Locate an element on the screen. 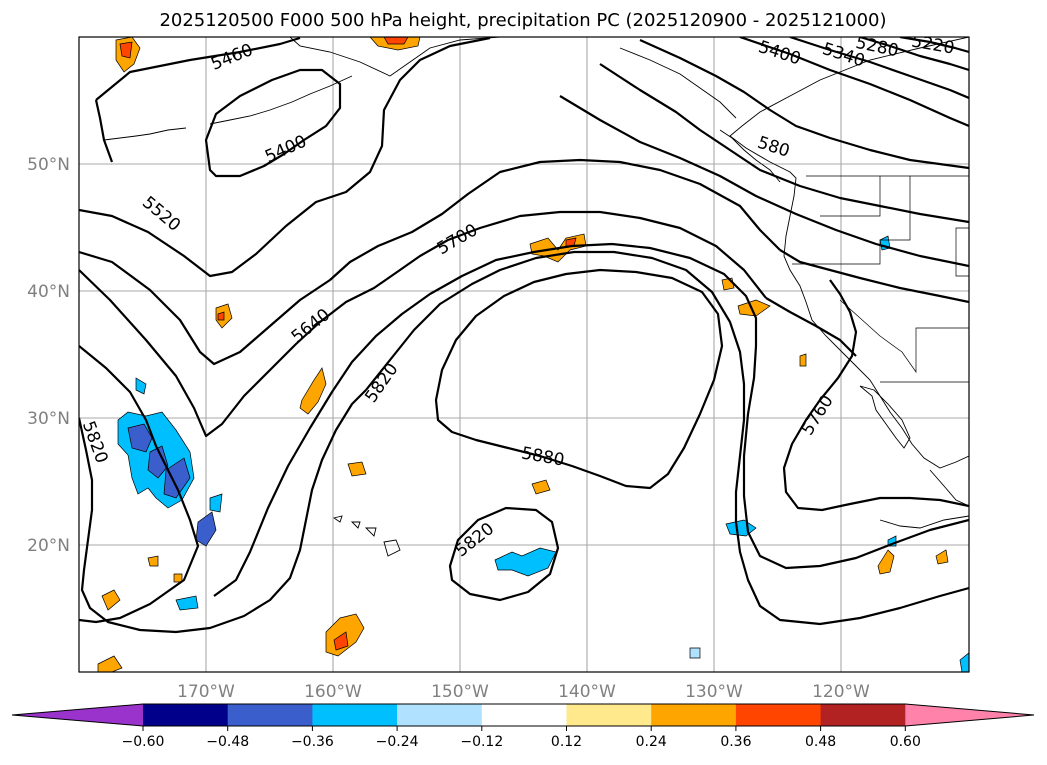 The image size is (1047, 765). contour-5520-northeast is located at coordinates (784, 143).